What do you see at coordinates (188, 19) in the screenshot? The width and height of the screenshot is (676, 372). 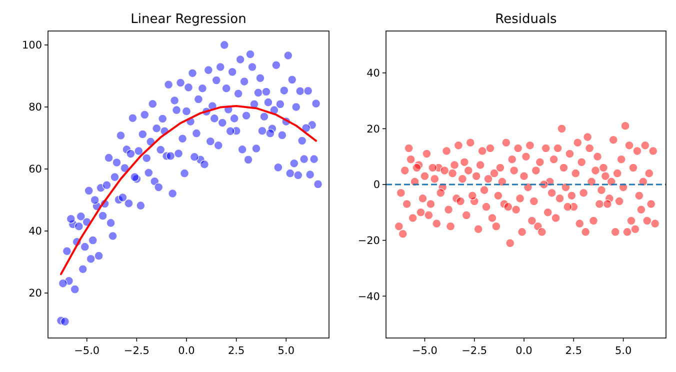 I see `chart-title: Linear Regression` at bounding box center [188, 19].